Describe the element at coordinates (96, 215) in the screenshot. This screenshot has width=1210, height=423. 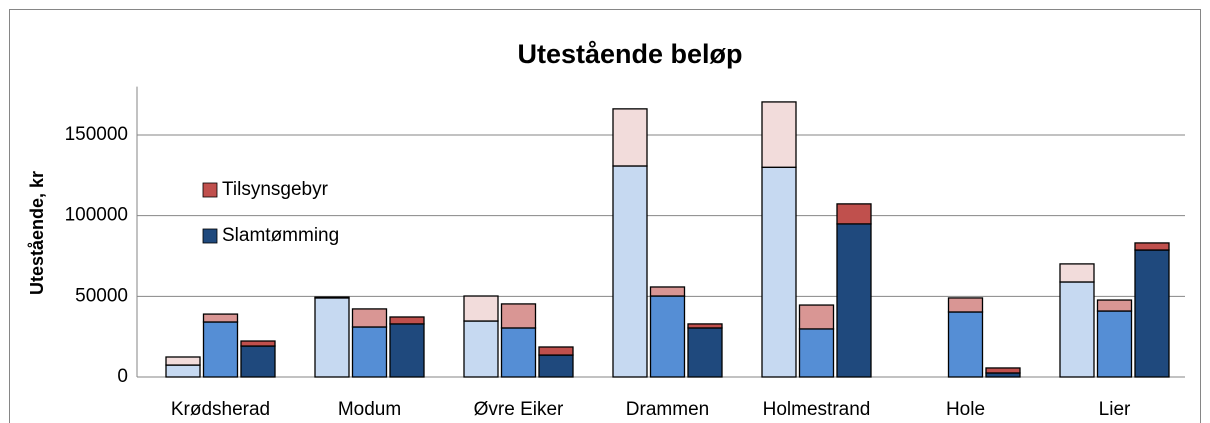
I see `y-tick-label: 100000` at that location.